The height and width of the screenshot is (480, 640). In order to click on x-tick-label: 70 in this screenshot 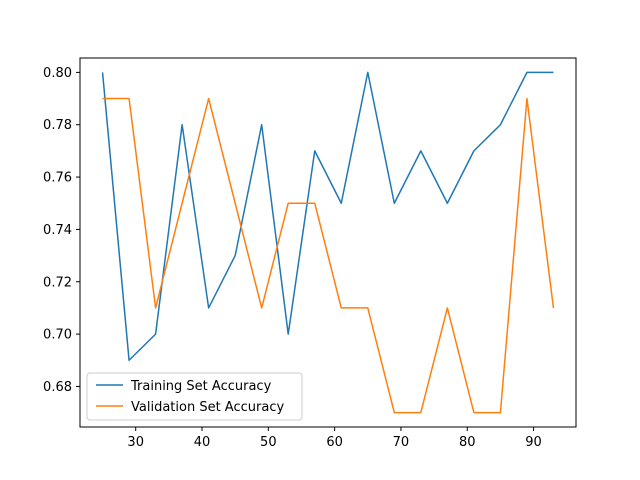, I will do `click(401, 442)`.